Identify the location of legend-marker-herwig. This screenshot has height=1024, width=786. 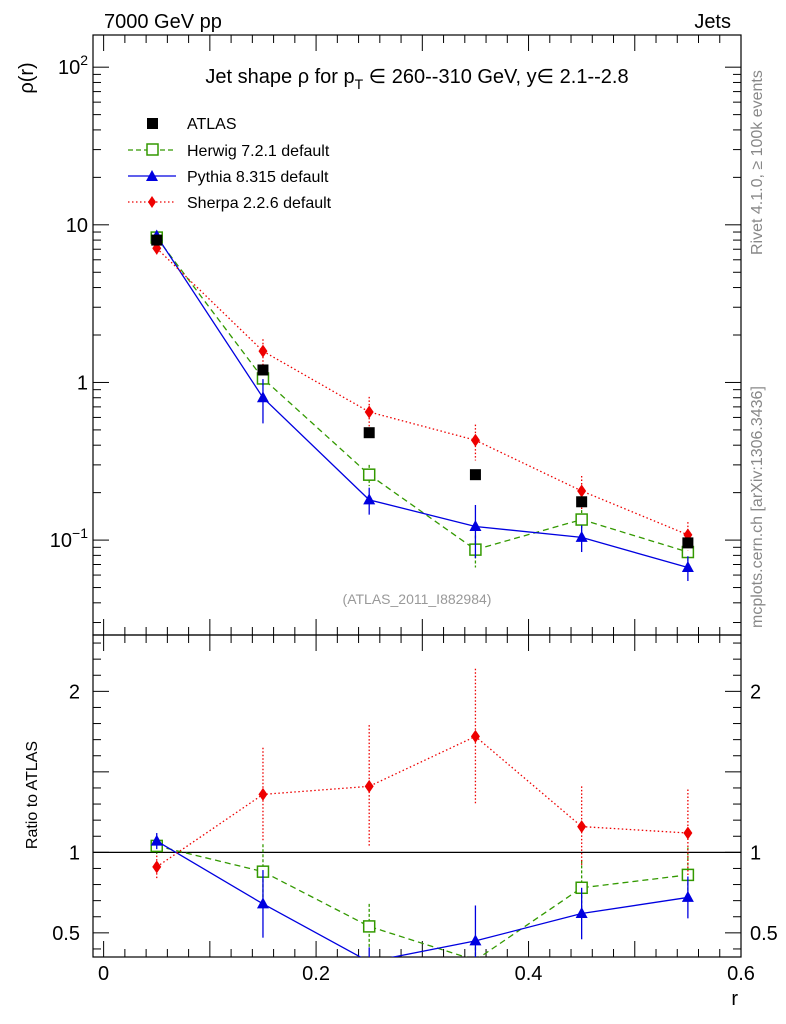
(152, 149).